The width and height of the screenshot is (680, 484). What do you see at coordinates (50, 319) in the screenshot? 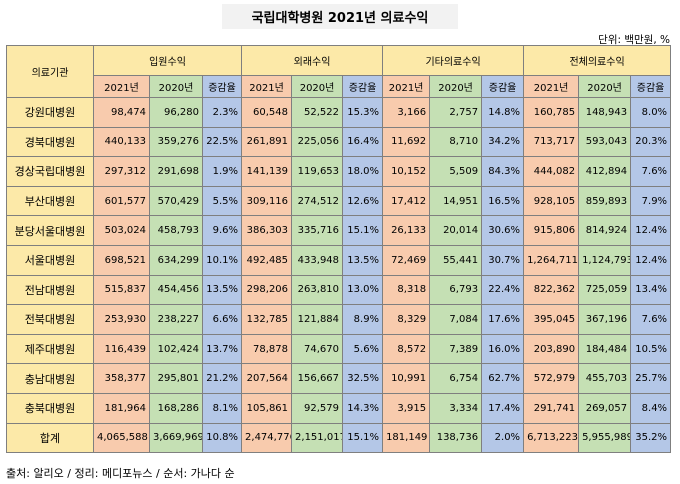
I see `hospital-name-cell: 전북대병원` at bounding box center [50, 319].